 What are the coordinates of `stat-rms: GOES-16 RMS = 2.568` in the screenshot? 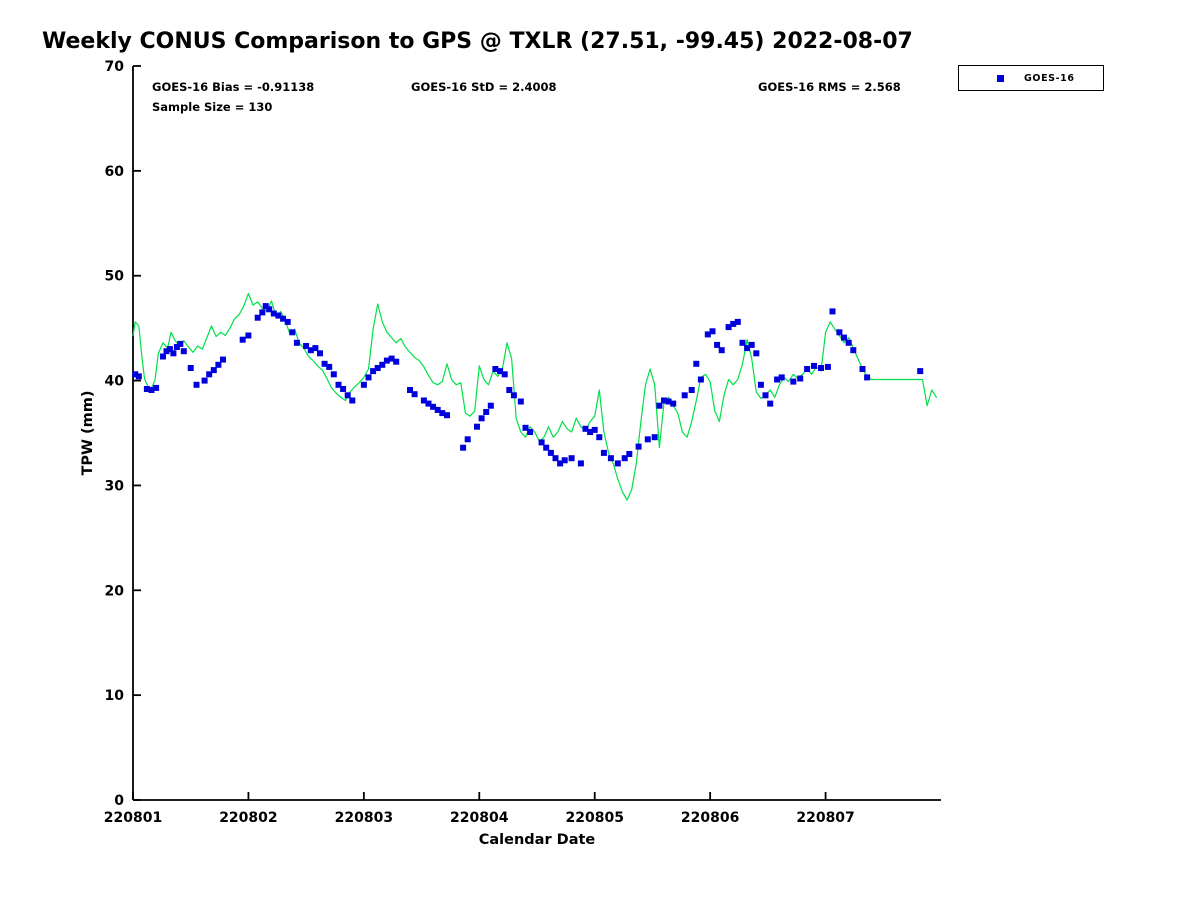 It's located at (829, 87).